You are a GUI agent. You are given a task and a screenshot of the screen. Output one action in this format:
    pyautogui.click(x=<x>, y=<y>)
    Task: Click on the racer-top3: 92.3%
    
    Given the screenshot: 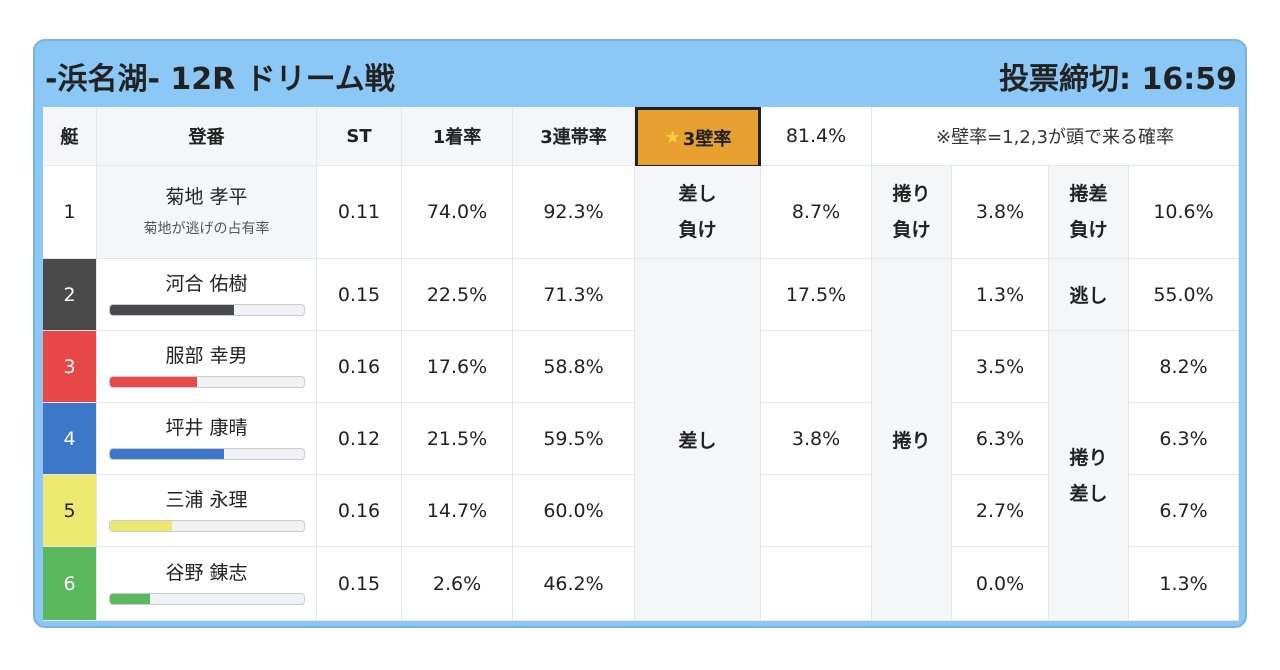 What is the action you would take?
    pyautogui.click(x=574, y=212)
    